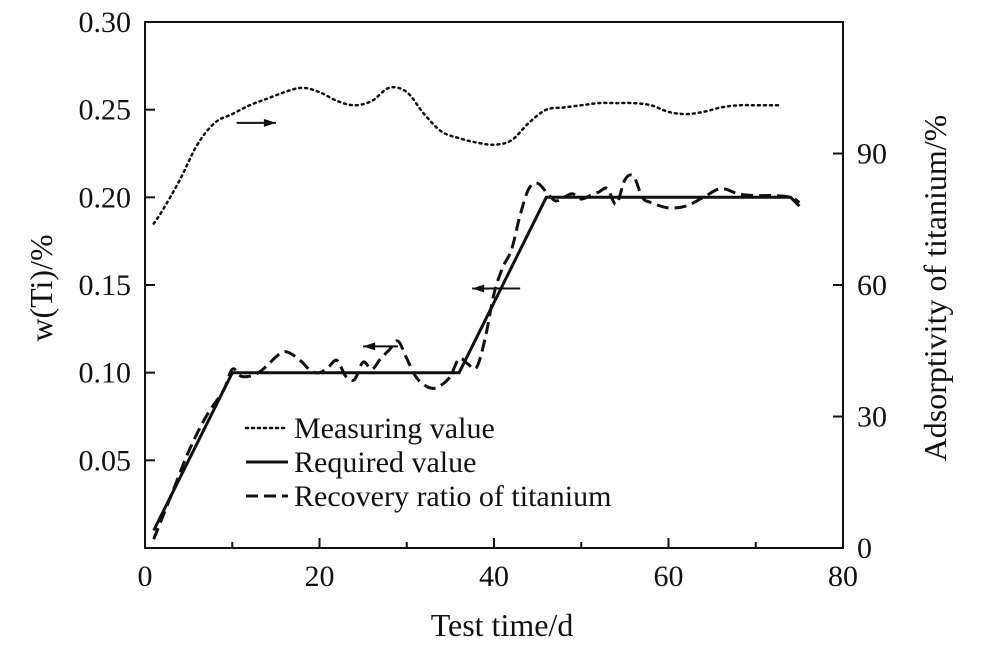  Describe the element at coordinates (105, 22) in the screenshot. I see `y-left-tick-label: 0.30` at that location.